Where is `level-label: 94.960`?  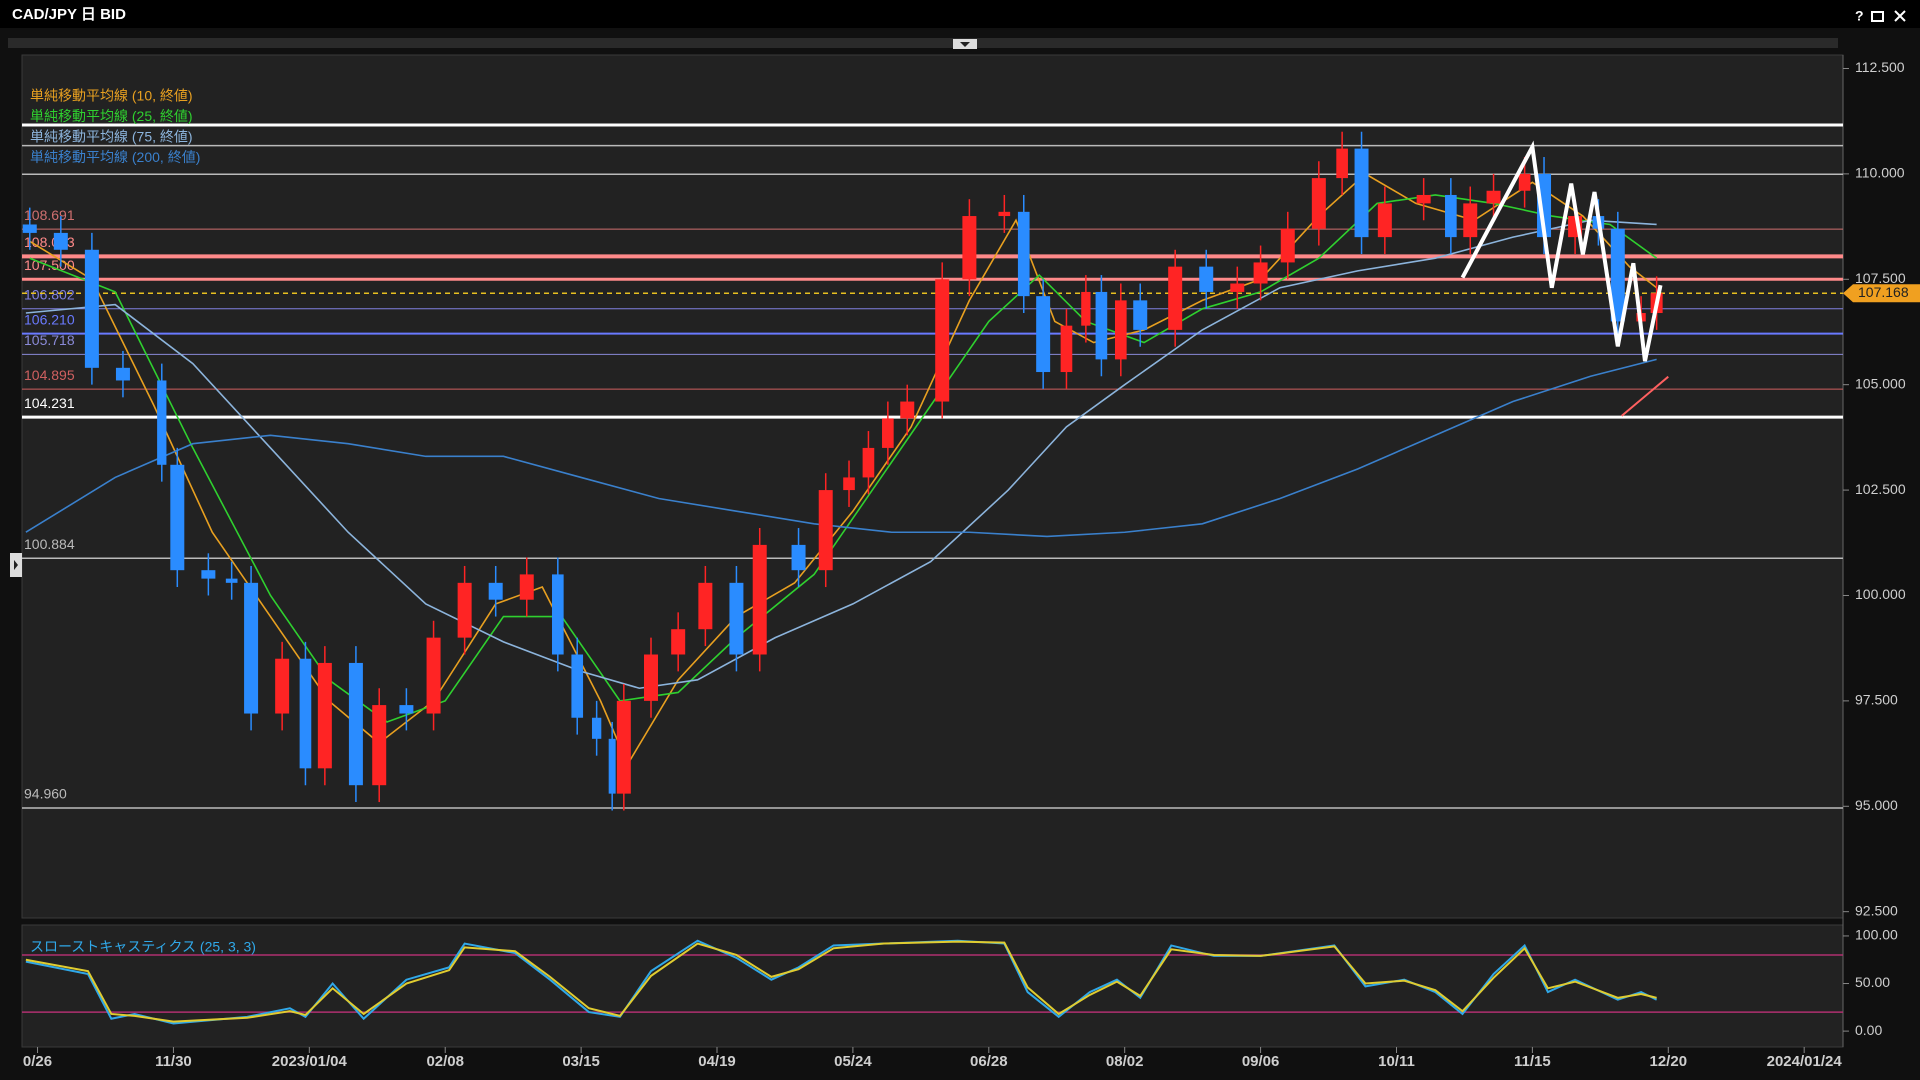
level-label: 94.960 is located at coordinates (45, 794).